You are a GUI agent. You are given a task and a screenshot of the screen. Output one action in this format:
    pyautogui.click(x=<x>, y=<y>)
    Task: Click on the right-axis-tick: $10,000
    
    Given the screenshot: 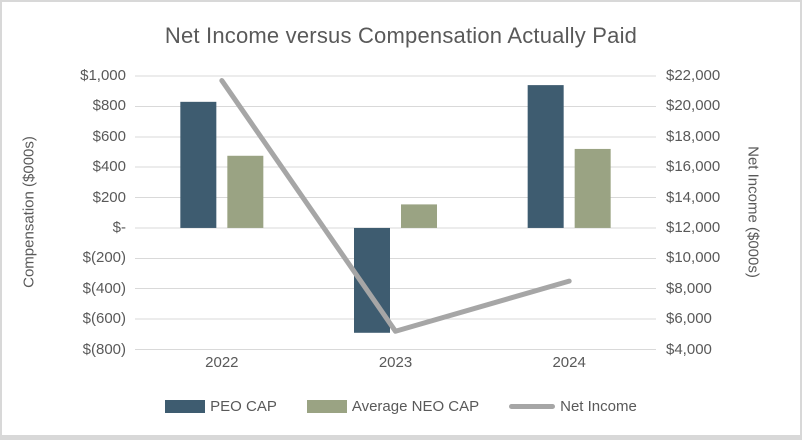 What is the action you would take?
    pyautogui.click(x=693, y=258)
    